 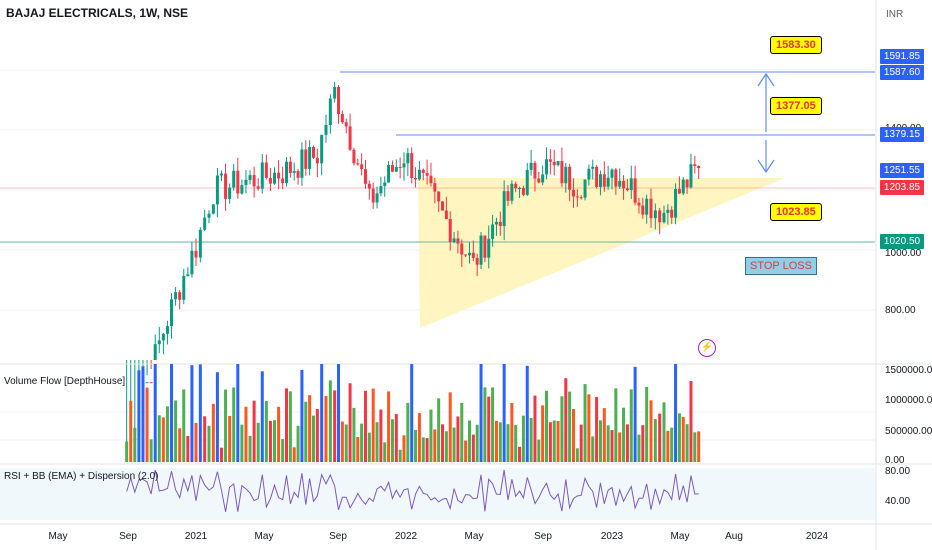 I want to click on currency-label: INR, so click(x=895, y=14).